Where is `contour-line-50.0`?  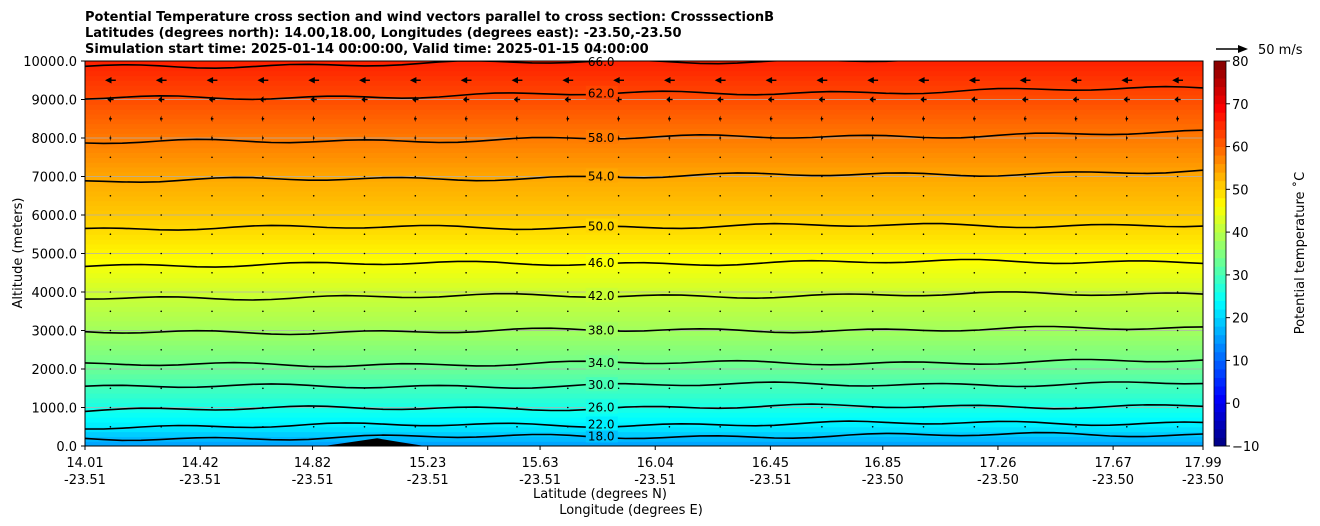
contour-line-50.0 is located at coordinates (644, 226).